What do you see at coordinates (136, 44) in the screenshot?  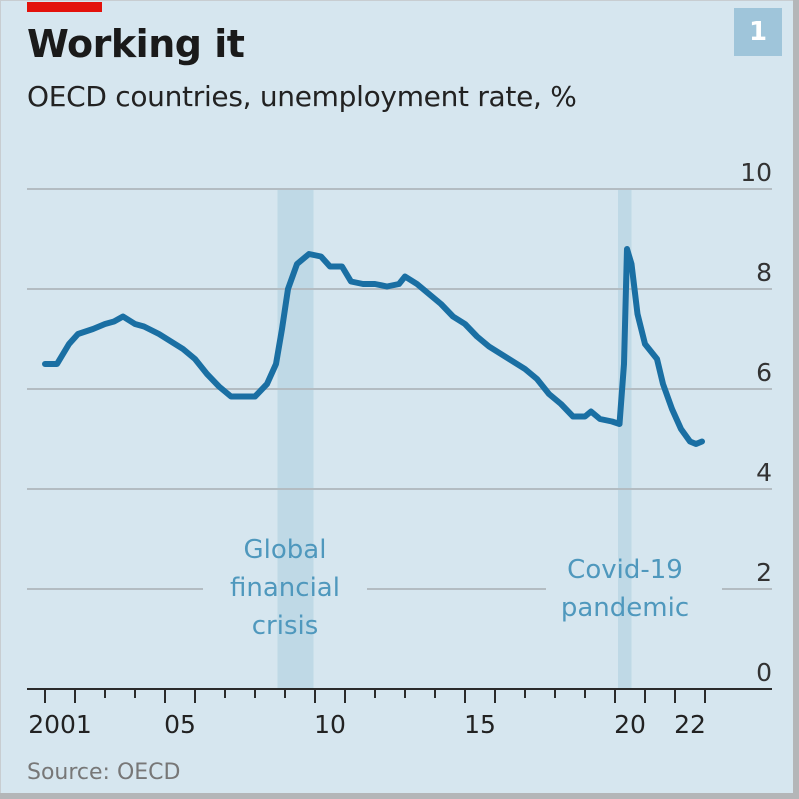 I see `chart-title: Working it` at bounding box center [136, 44].